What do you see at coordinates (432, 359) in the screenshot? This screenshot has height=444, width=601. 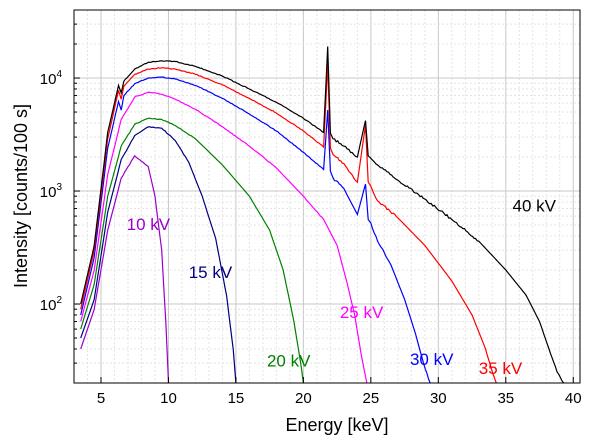 I see `series-label: 30 kV` at bounding box center [432, 359].